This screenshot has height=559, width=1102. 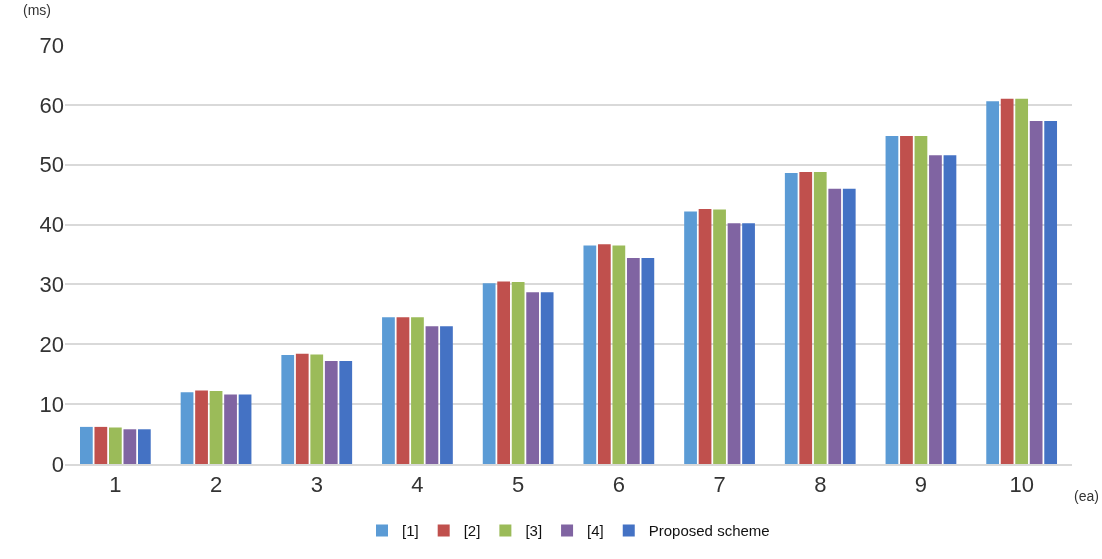 I want to click on x-tick-label: 2, so click(x=216, y=485).